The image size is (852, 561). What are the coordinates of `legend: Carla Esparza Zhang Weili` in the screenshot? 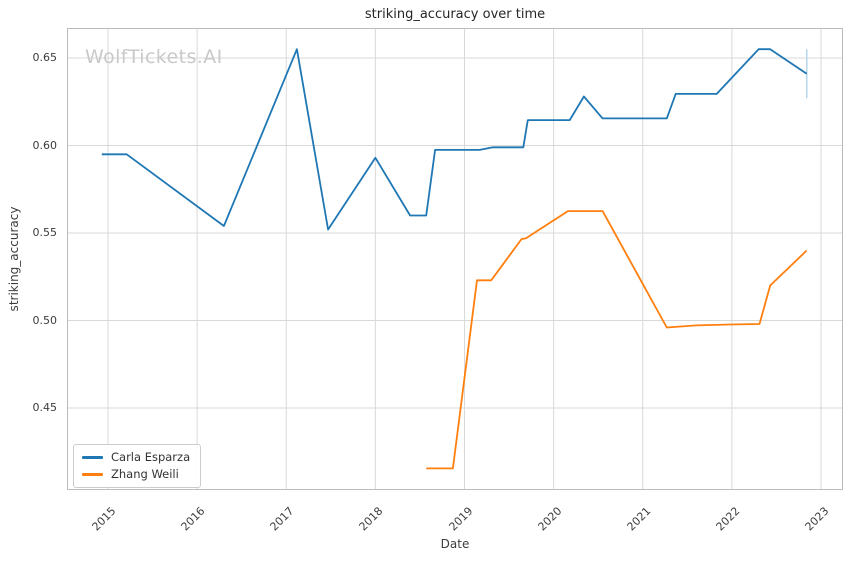 It's located at (137, 466).